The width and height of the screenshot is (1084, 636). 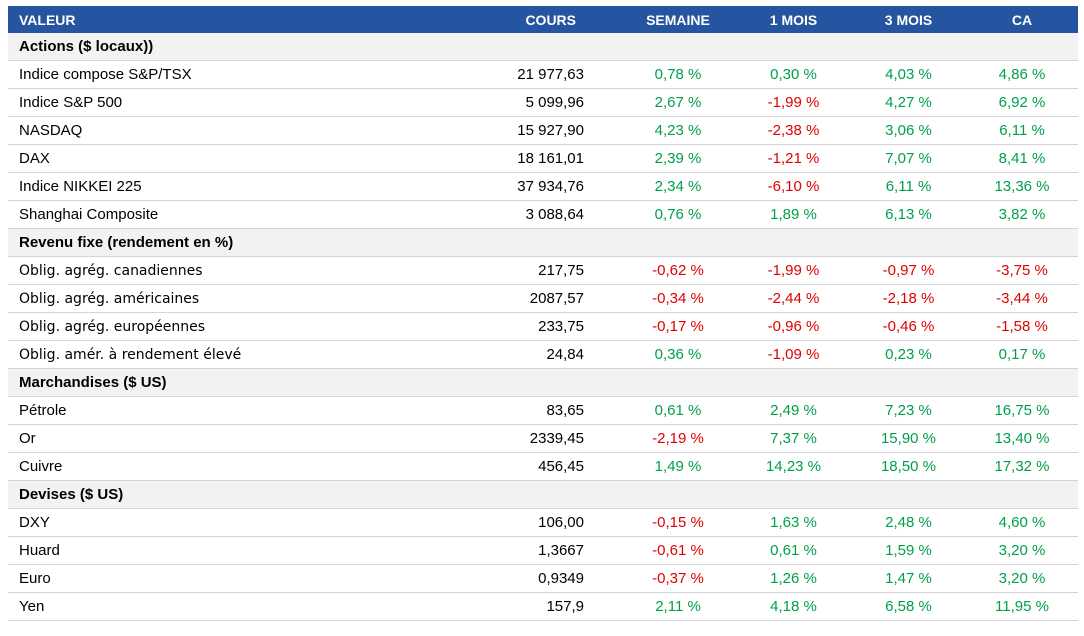 I want to click on cell-value: 4,23 %, so click(x=678, y=130).